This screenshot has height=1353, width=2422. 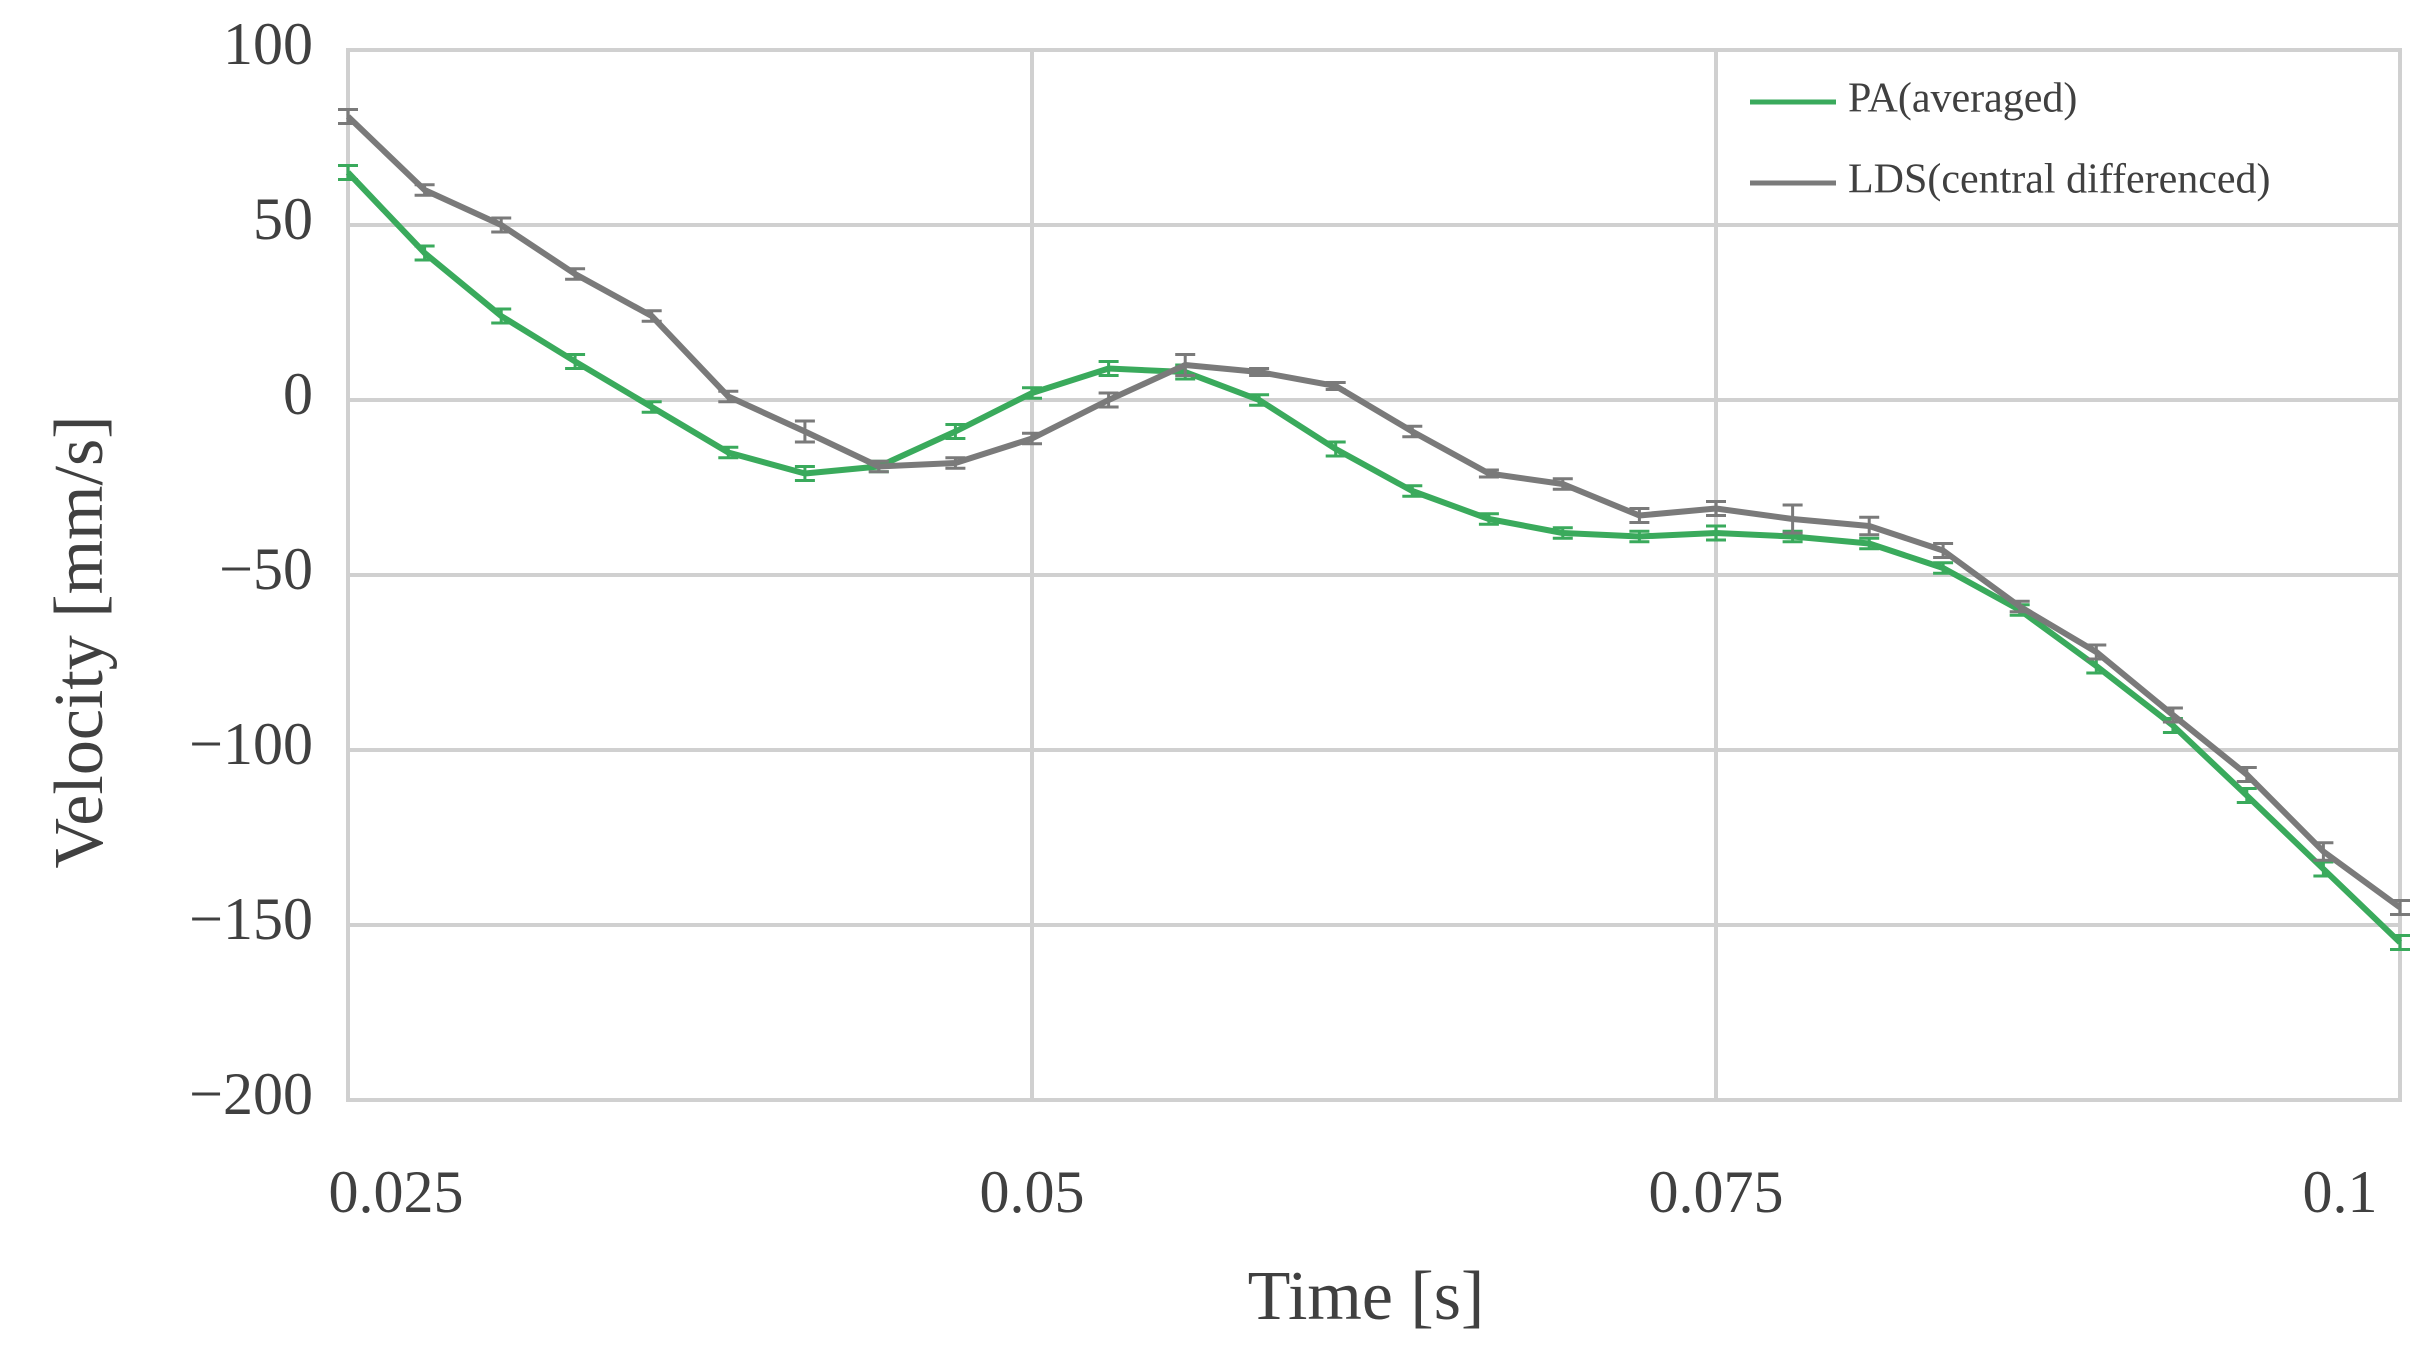 What do you see at coordinates (251, 744) in the screenshot?
I see `y-tick-label: −100` at bounding box center [251, 744].